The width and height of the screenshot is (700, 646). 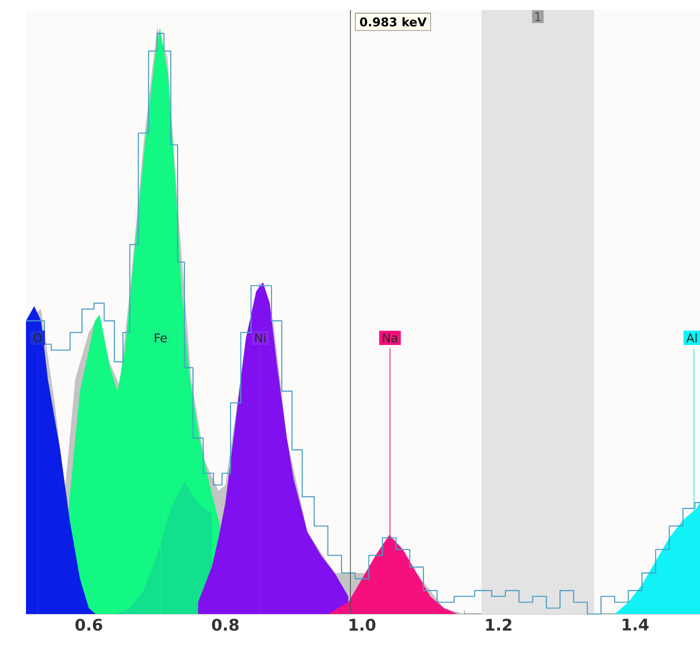 What do you see at coordinates (538, 17) in the screenshot?
I see `band-label: 1` at bounding box center [538, 17].